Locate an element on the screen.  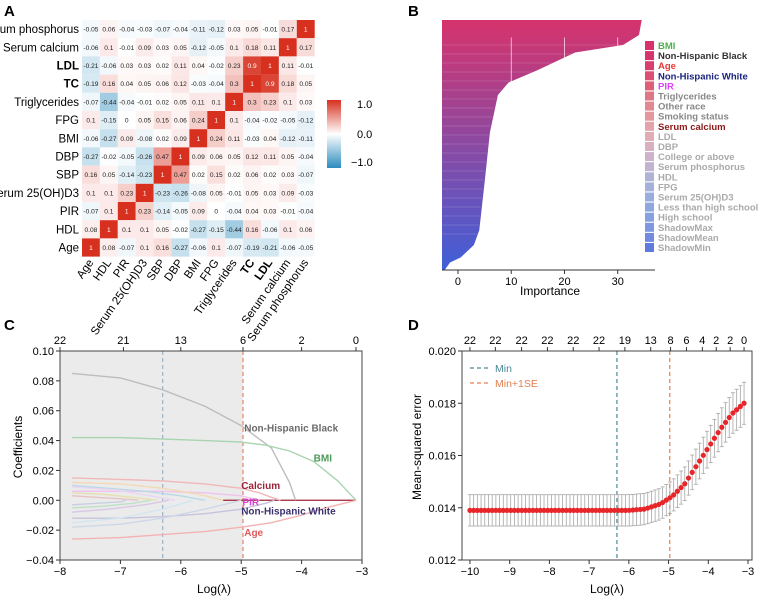
heatmap-row-label: FPG is located at coordinates (67, 121).